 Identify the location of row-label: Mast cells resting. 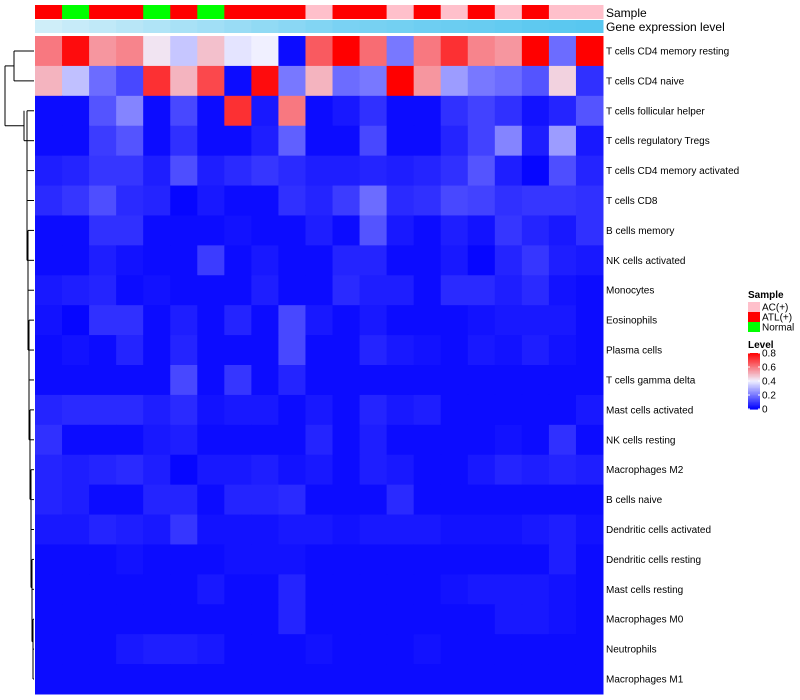
(644, 590).